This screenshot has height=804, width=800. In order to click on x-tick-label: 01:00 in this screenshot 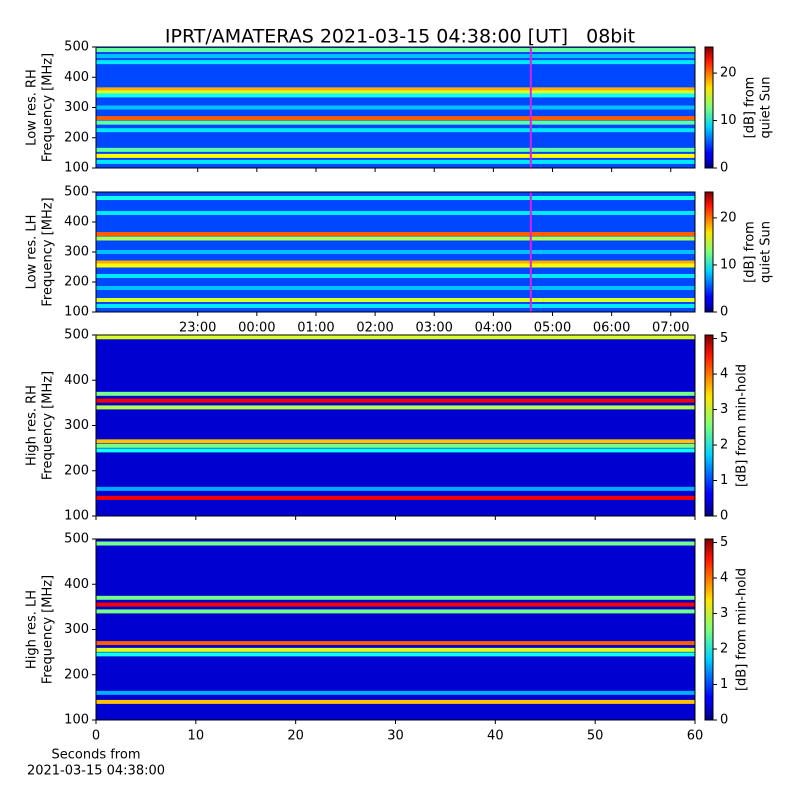, I will do `click(315, 328)`.